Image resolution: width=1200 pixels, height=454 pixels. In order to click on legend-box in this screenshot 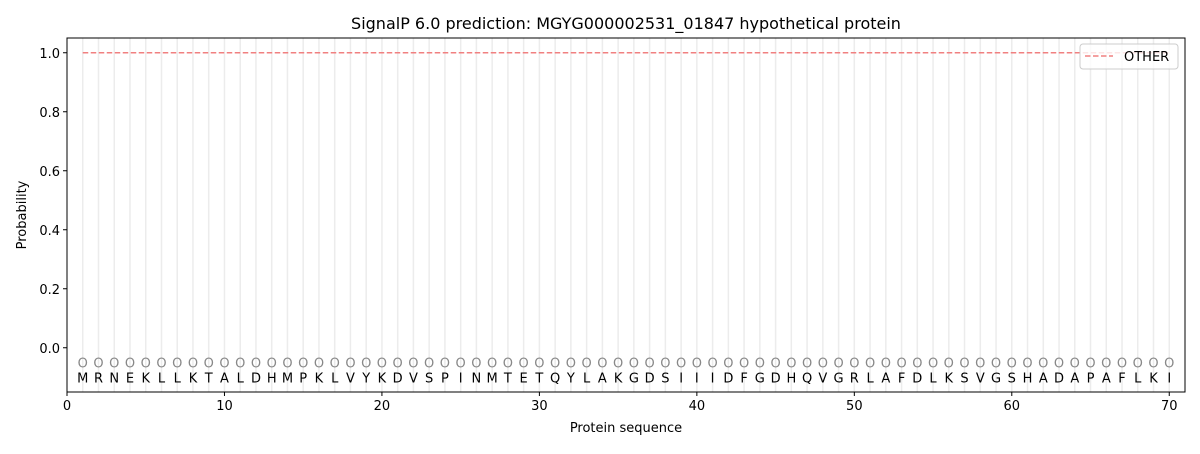, I will do `click(1129, 56)`.